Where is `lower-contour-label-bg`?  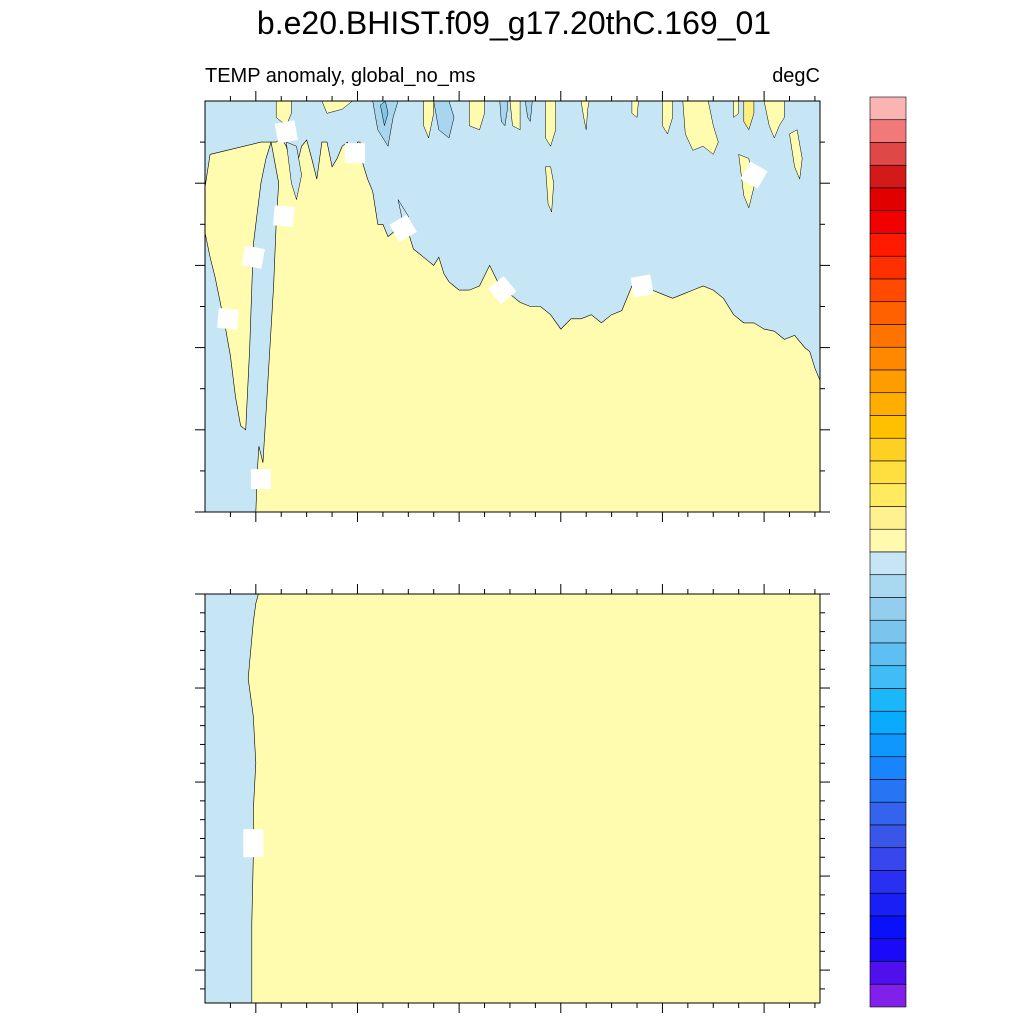
lower-contour-label-bg is located at coordinates (253, 843).